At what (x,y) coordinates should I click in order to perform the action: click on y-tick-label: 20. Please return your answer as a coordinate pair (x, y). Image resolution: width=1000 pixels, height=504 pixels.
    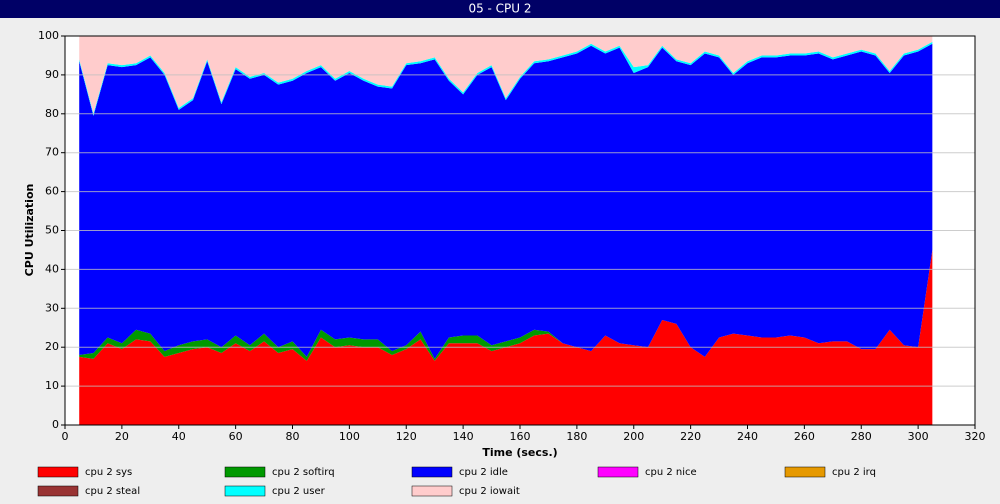
    Looking at the image, I should click on (52, 346).